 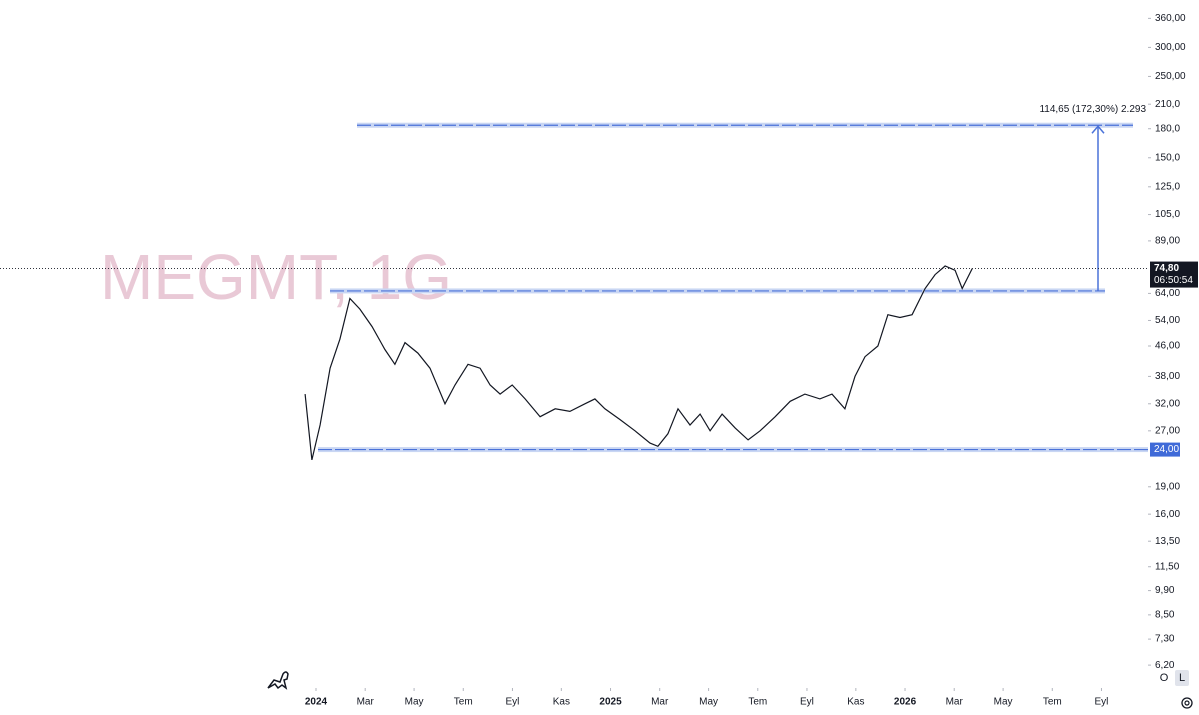 What do you see at coordinates (1167, 541) in the screenshot?
I see `y-tick-label: 13,50` at bounding box center [1167, 541].